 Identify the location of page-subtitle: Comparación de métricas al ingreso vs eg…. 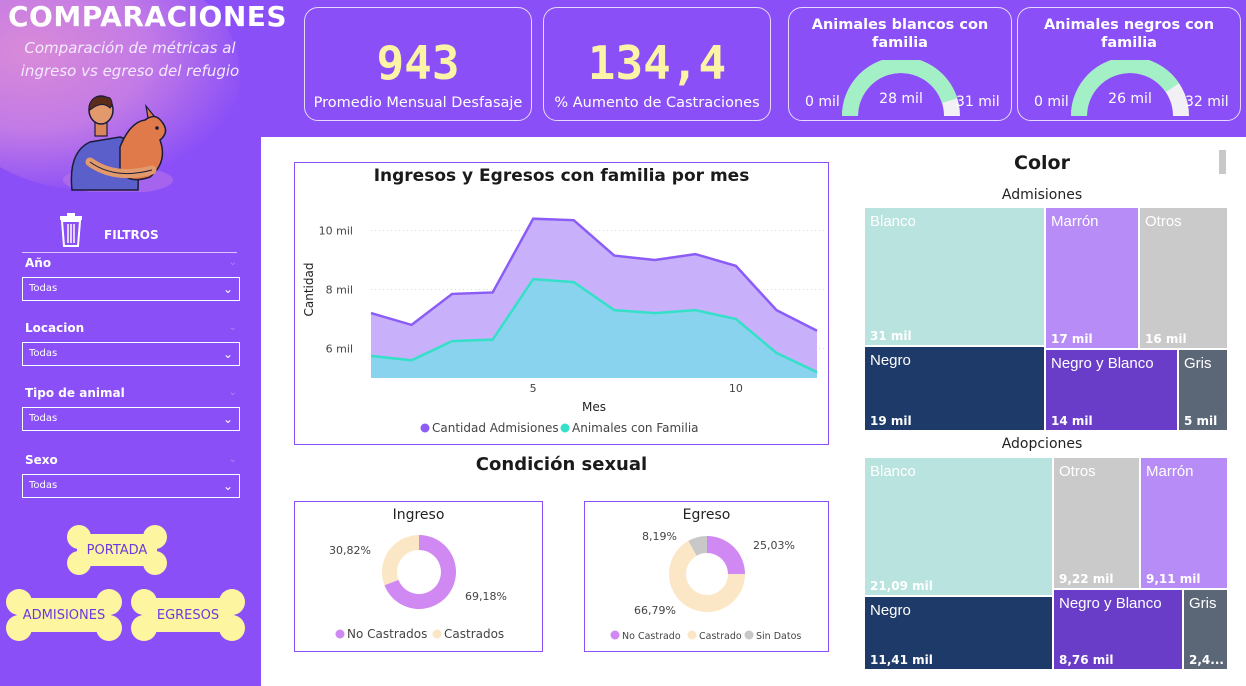
(130, 59).